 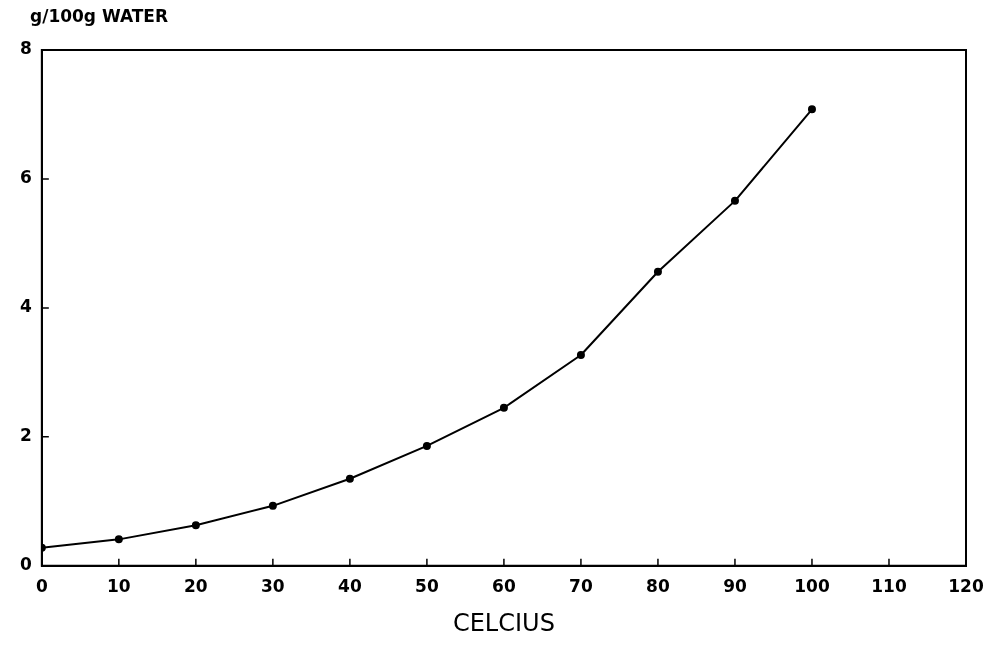 What do you see at coordinates (99, 16) in the screenshot?
I see `y-axis-title: g/100g WATER` at bounding box center [99, 16].